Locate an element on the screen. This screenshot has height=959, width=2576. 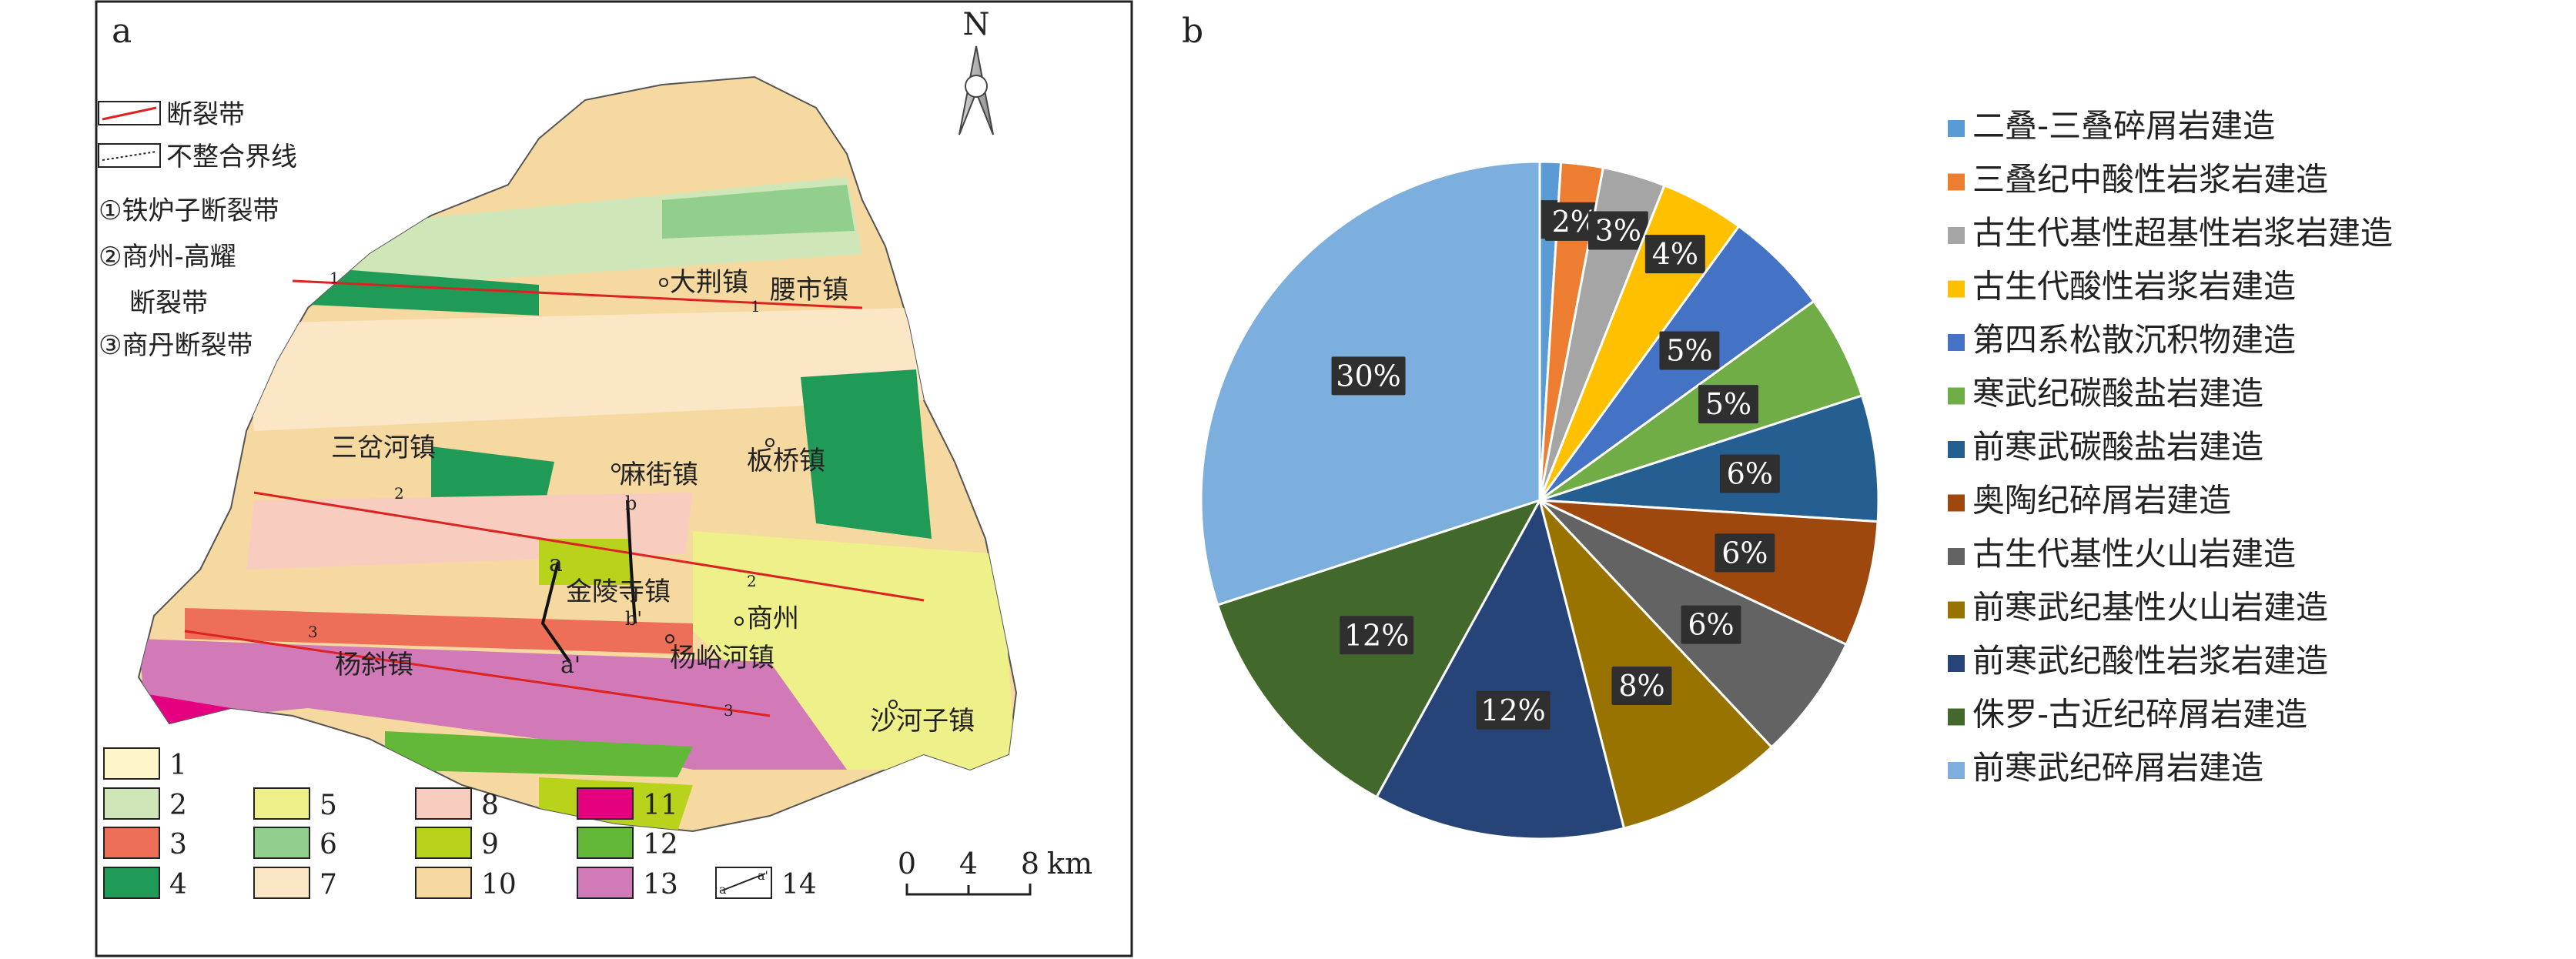
legend-entry: 古生代基性火山岩建造 is located at coordinates (2134, 554).